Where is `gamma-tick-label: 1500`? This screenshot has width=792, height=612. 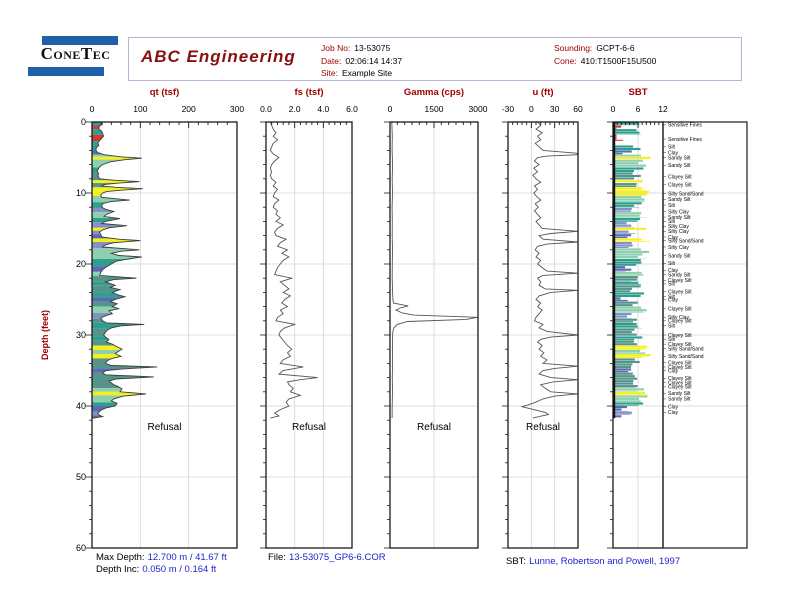
gamma-tick-label: 1500 is located at coordinates (434, 109).